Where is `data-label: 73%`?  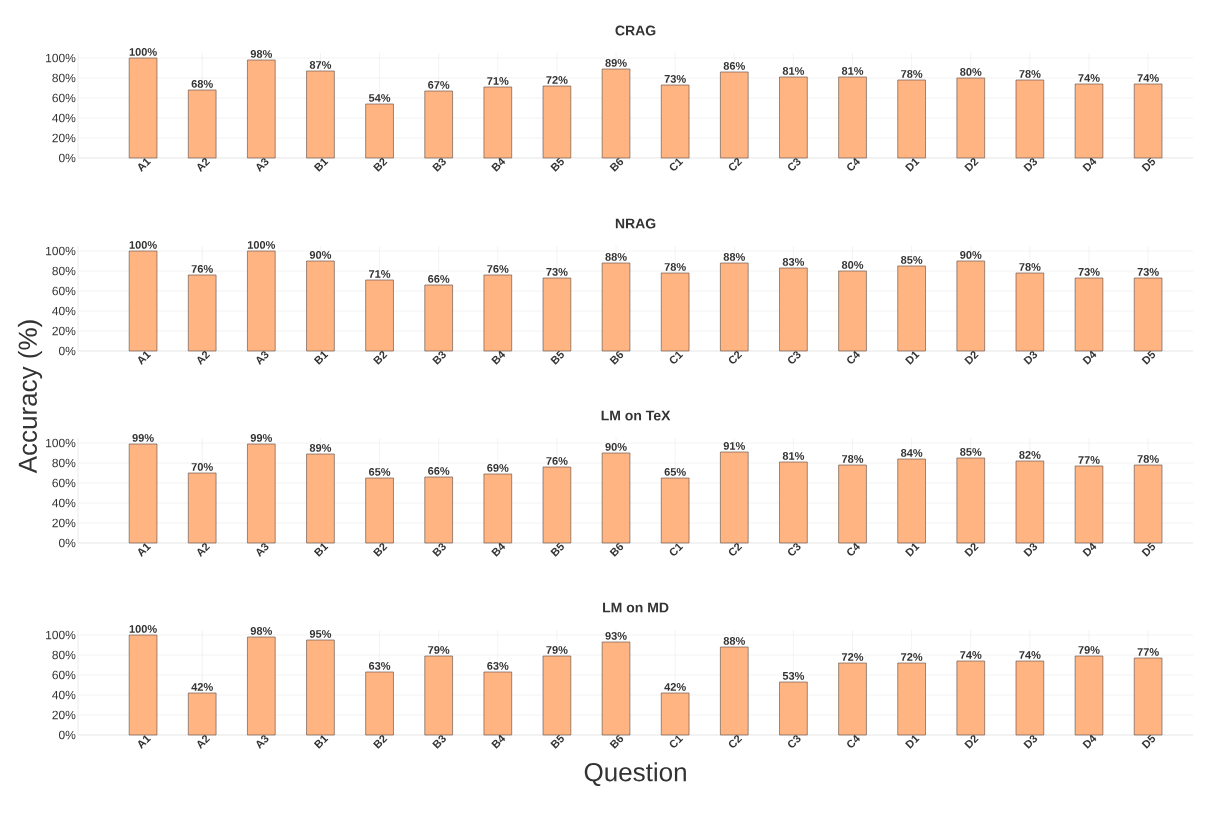 data-label: 73% is located at coordinates (1148, 272).